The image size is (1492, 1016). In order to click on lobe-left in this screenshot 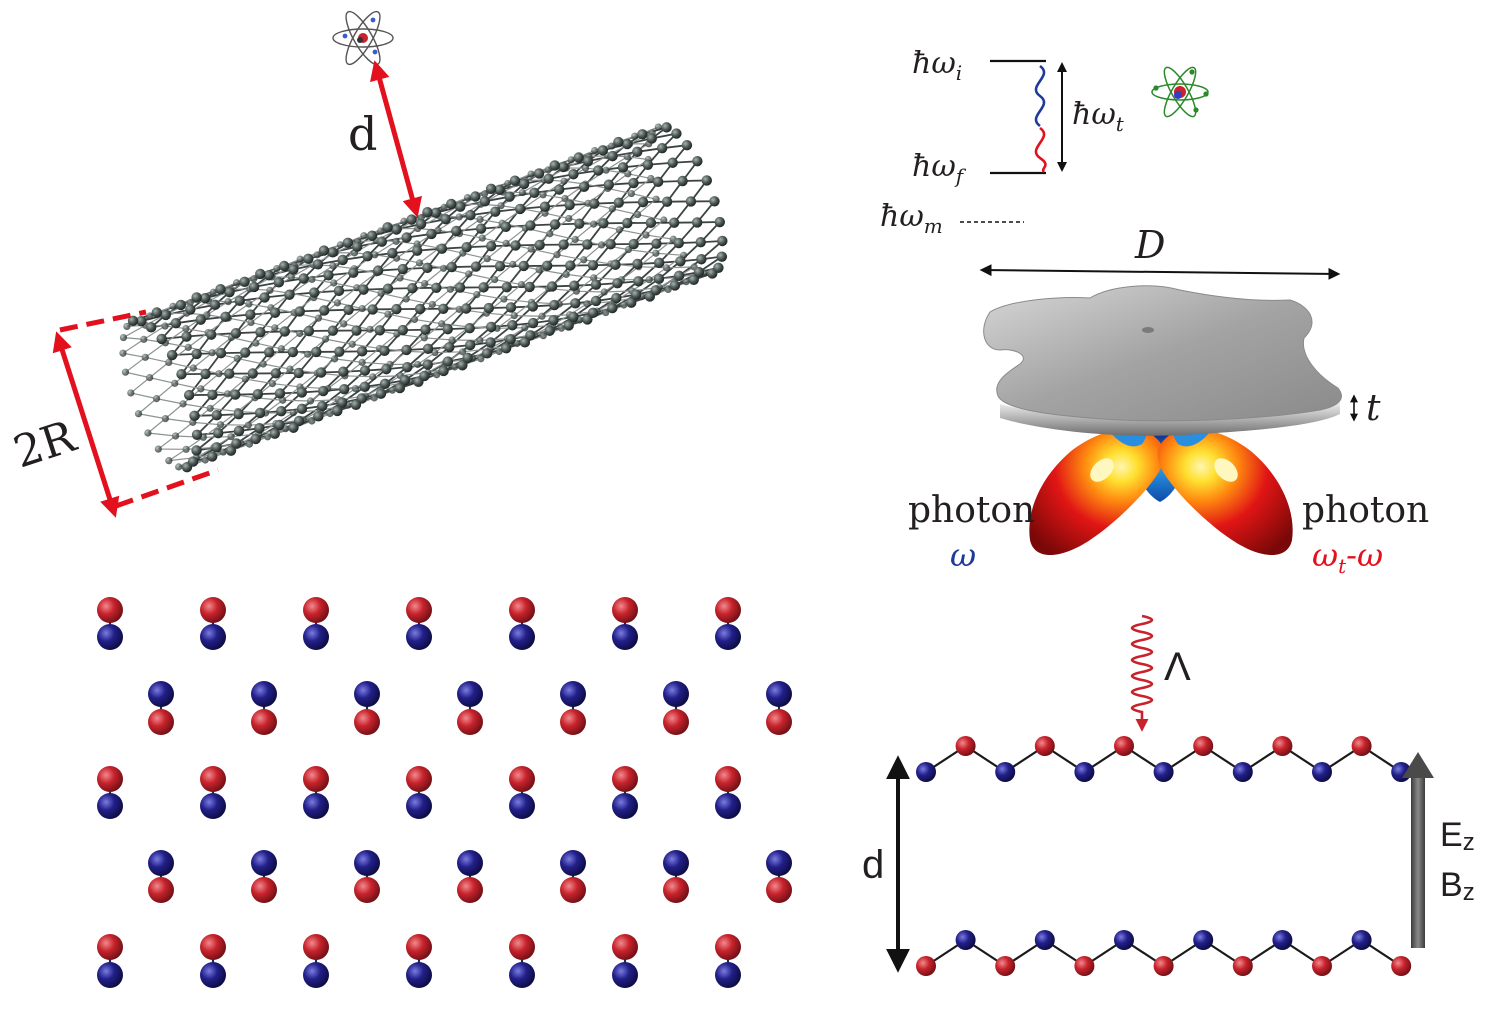, I will do `click(1097, 491)`.